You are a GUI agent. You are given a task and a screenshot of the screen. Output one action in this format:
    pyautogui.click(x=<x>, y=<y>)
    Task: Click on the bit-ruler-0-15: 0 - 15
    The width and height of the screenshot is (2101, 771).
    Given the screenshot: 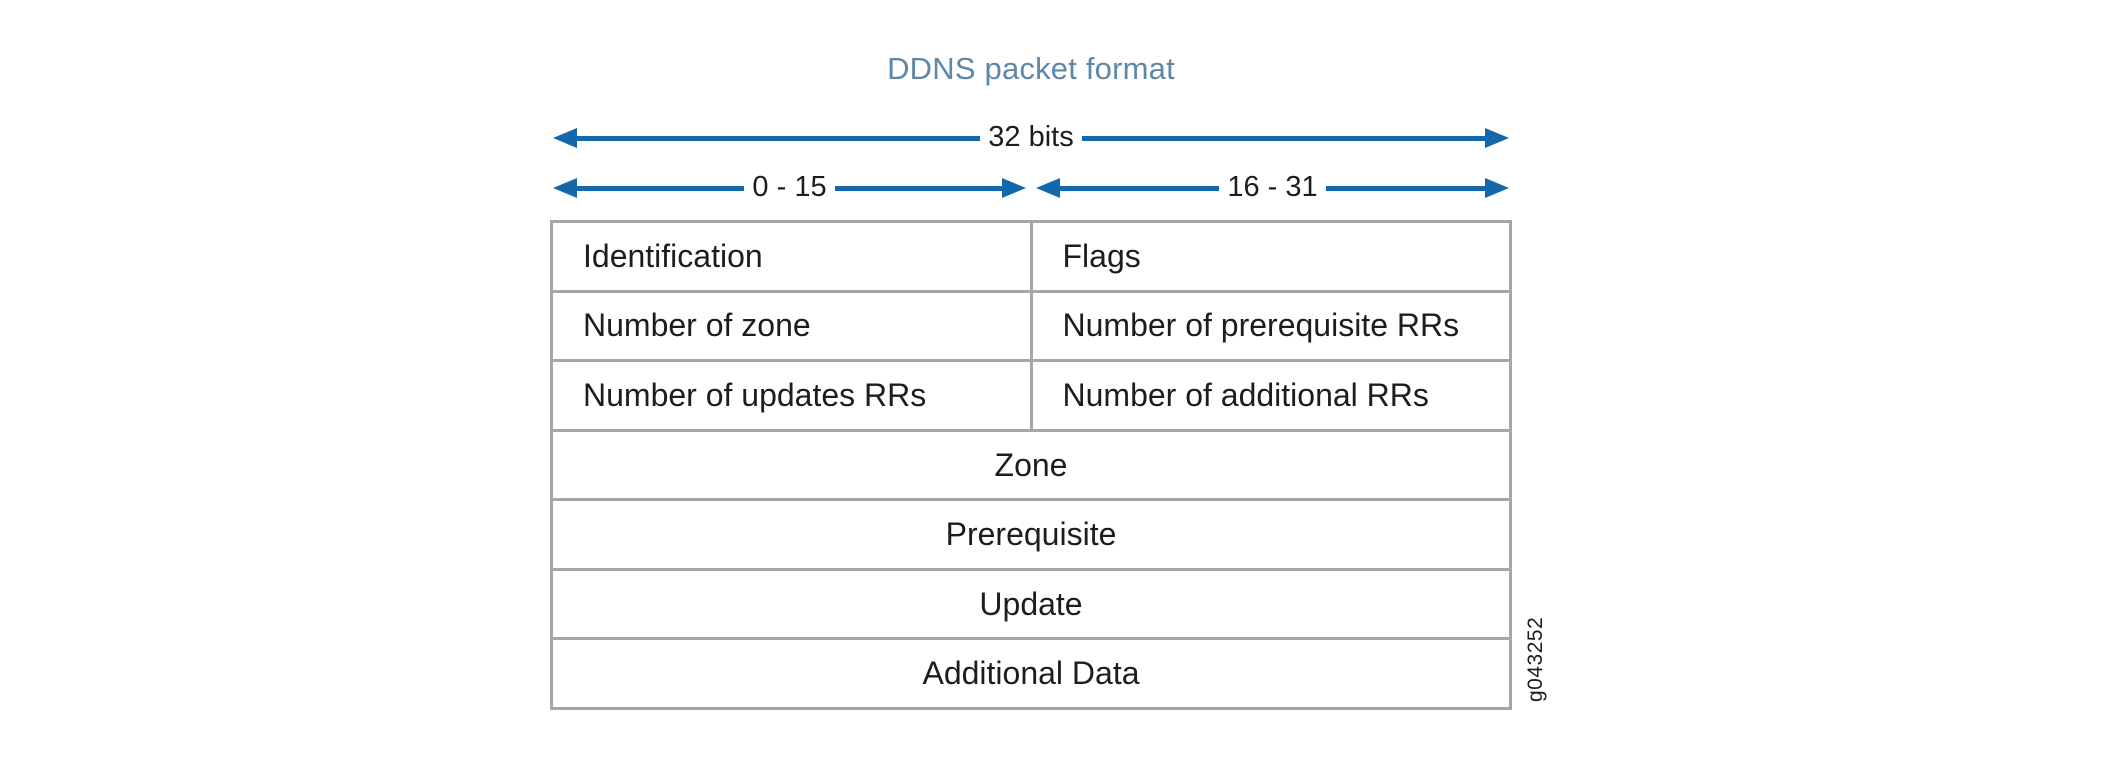 What is the action you would take?
    pyautogui.click(x=790, y=186)
    